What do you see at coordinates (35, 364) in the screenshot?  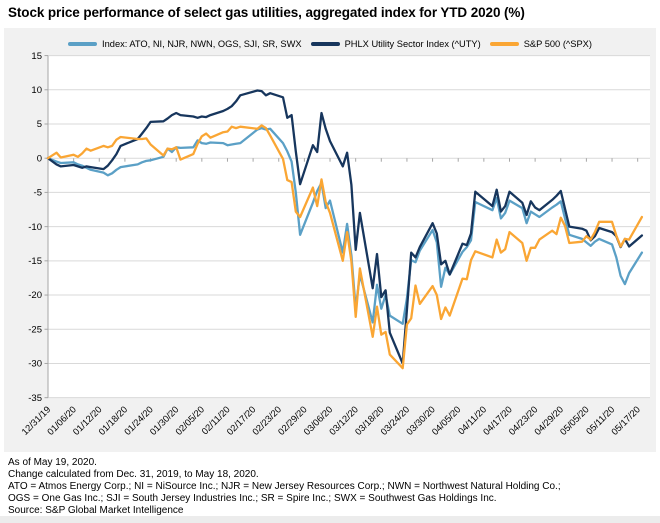 I see `svg-text: -30` at bounding box center [35, 364].